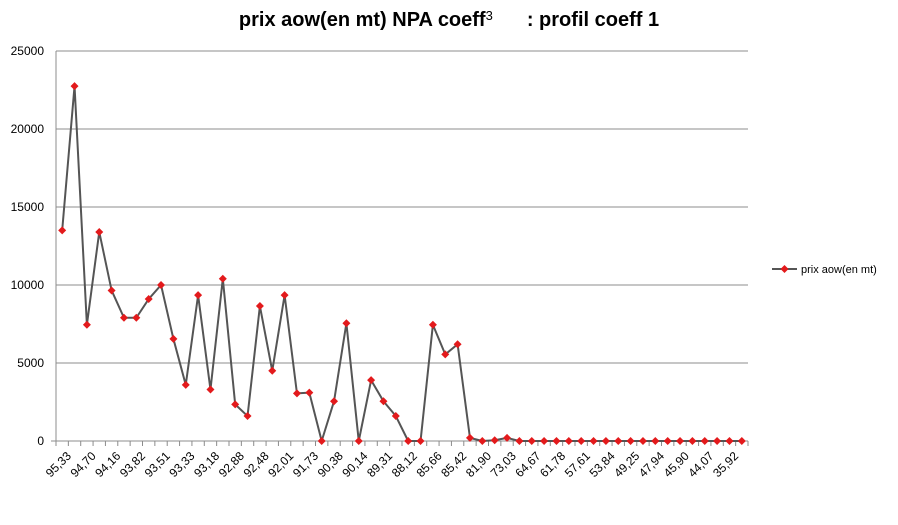  I want to click on legend-label: prix aow(en mt), so click(839, 270).